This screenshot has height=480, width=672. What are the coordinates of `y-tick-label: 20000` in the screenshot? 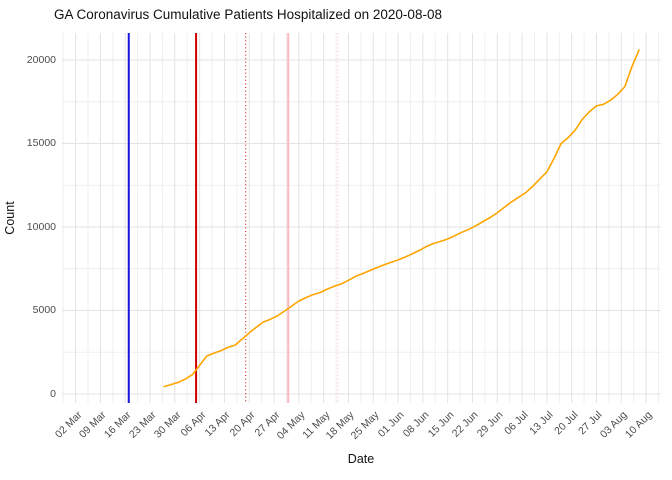 It's located at (41, 59).